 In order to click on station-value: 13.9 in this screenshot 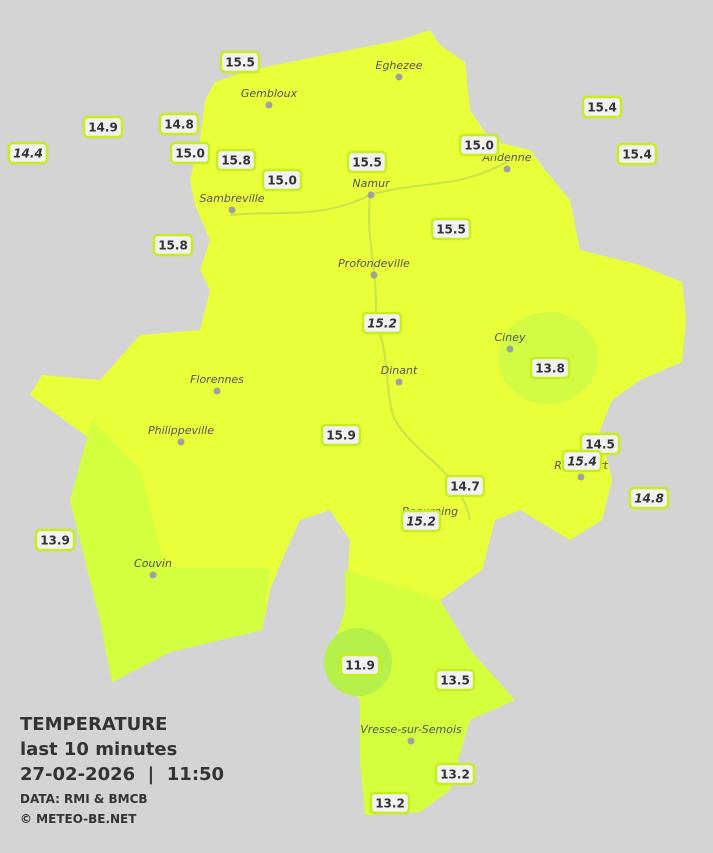, I will do `click(55, 541)`.